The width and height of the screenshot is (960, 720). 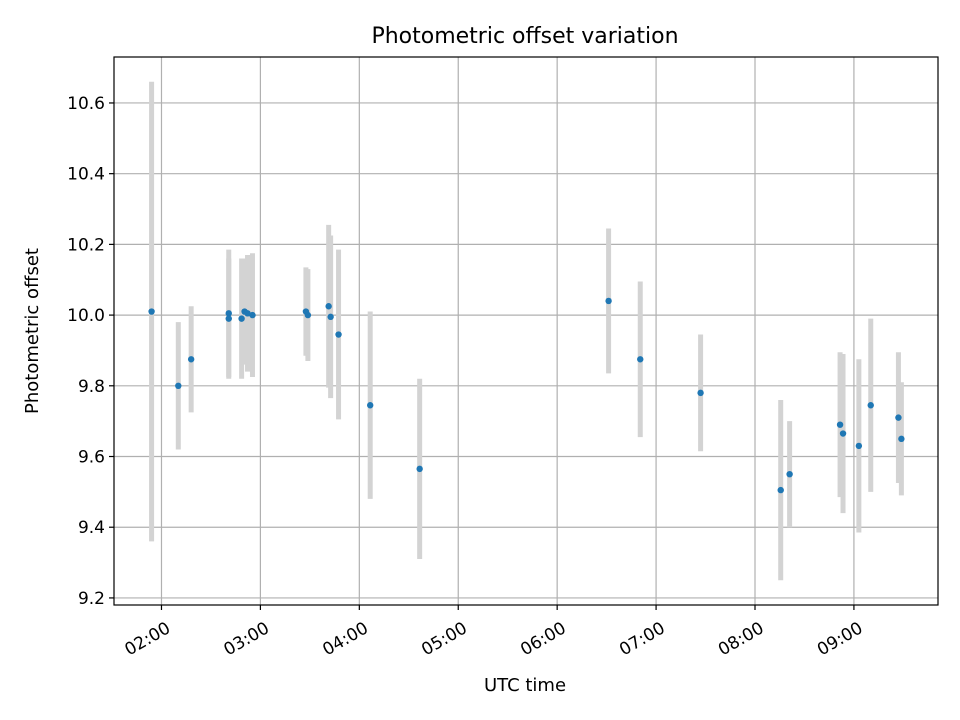 What do you see at coordinates (86, 245) in the screenshot?
I see `y-tick-label: 10.2` at bounding box center [86, 245].